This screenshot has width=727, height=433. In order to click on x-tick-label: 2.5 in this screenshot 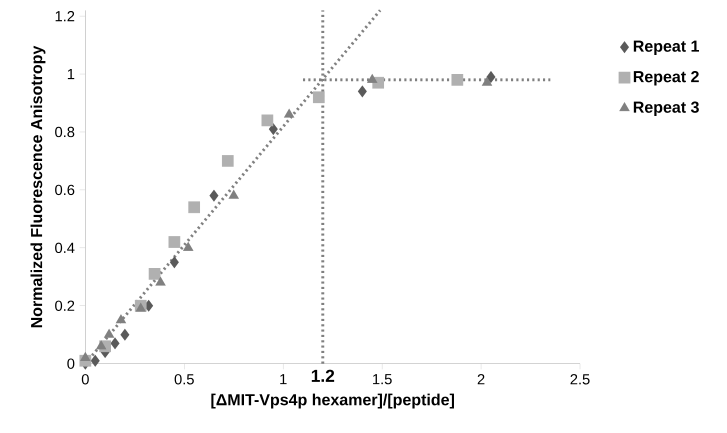, I will do `click(580, 379)`.